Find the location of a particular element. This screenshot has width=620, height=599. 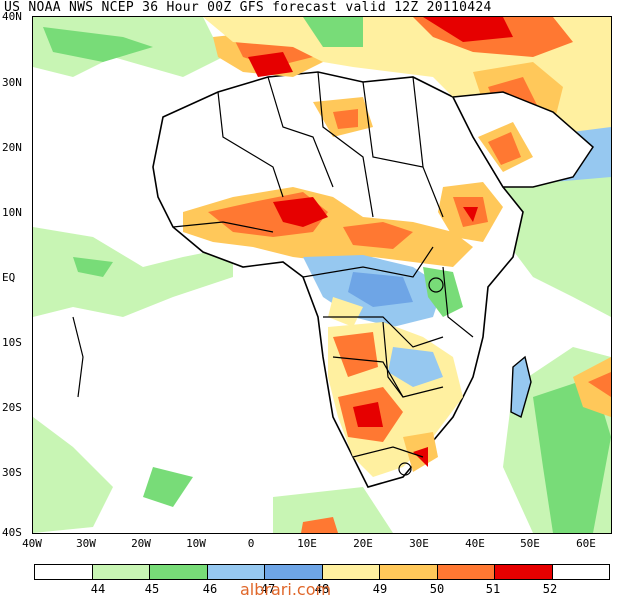

colorbar-label: 46 is located at coordinates (210, 589).